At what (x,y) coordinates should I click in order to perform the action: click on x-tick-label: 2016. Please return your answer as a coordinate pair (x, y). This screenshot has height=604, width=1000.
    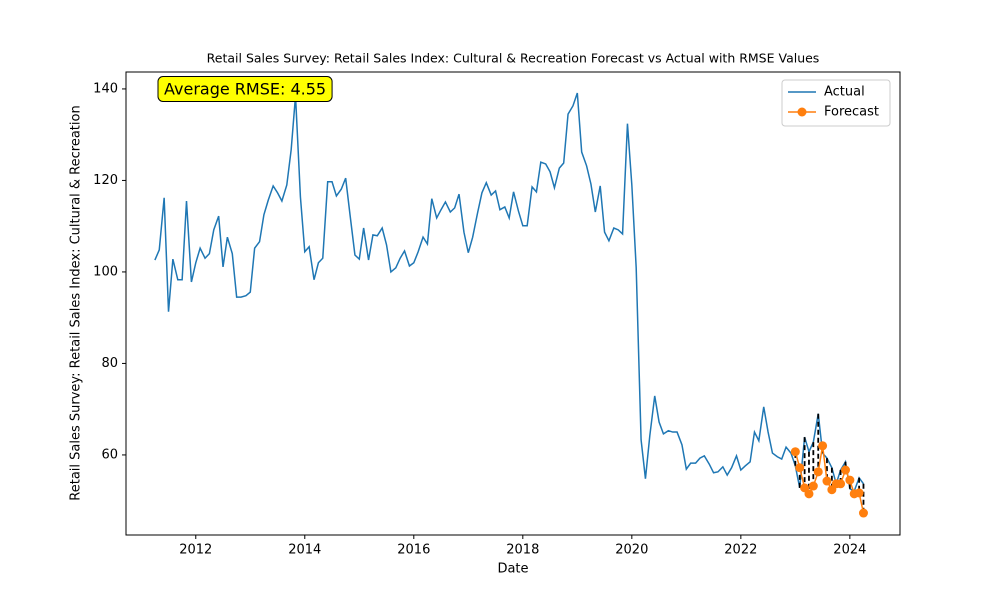
    Looking at the image, I should click on (413, 550).